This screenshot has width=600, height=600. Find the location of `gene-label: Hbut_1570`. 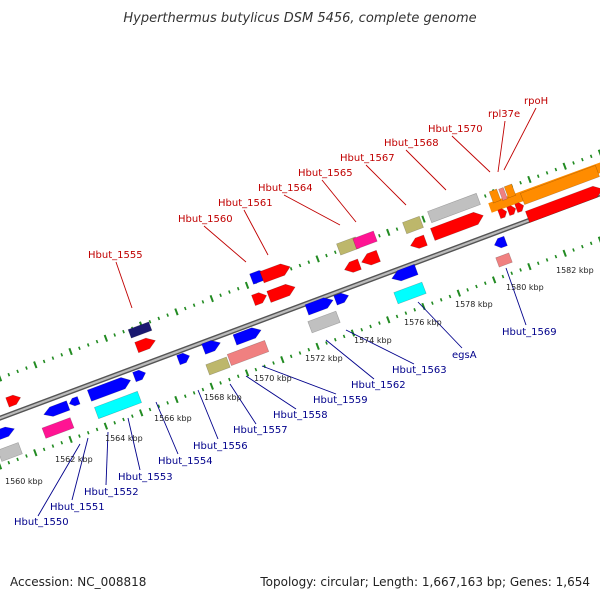

gene-label: Hbut_1570 is located at coordinates (455, 129).